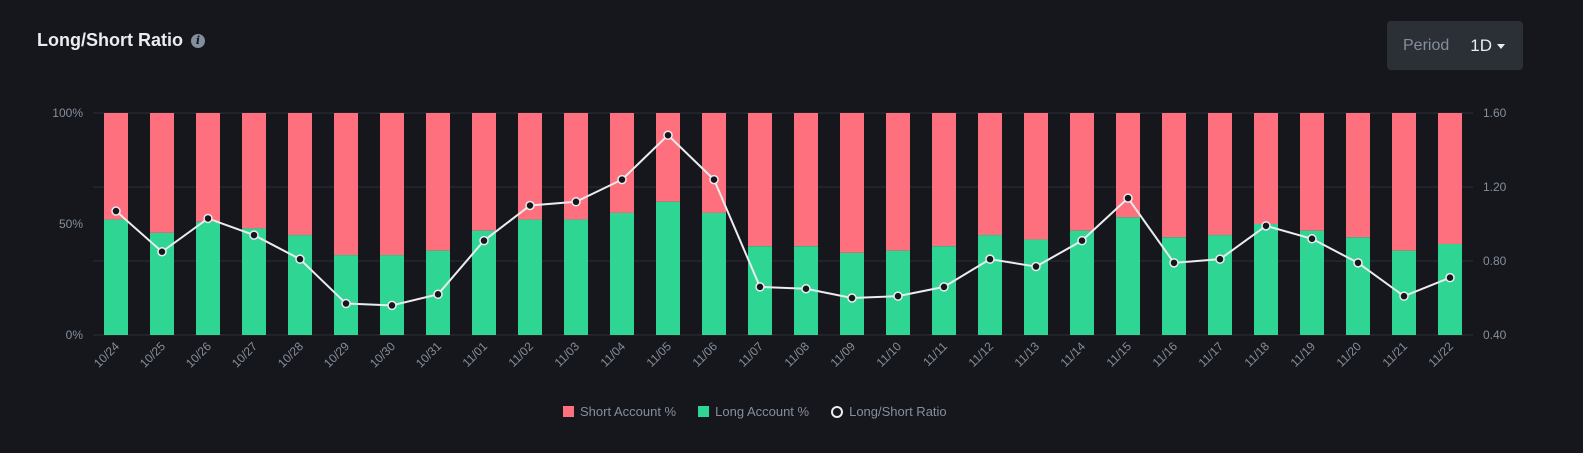  I want to click on right-axis-tick: 1.20, so click(1495, 187).